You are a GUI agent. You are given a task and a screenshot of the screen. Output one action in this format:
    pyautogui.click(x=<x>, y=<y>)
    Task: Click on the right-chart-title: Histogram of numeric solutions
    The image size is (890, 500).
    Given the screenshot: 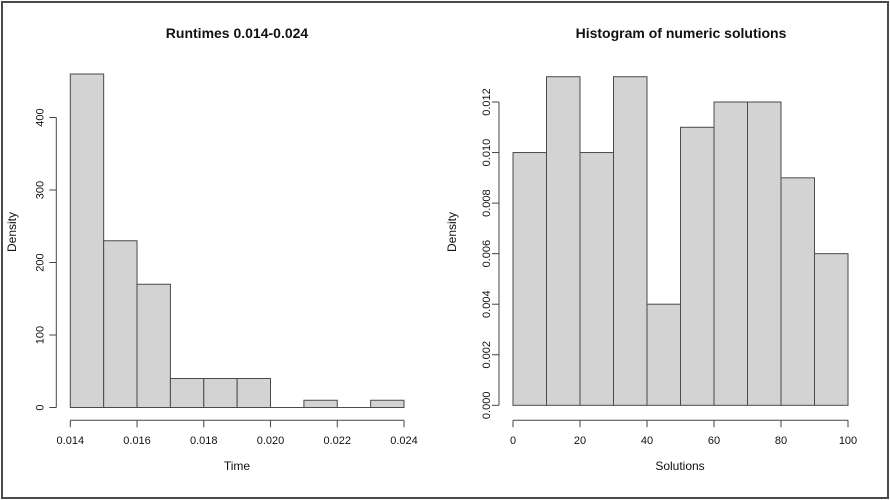 What is the action you would take?
    pyautogui.click(x=681, y=33)
    